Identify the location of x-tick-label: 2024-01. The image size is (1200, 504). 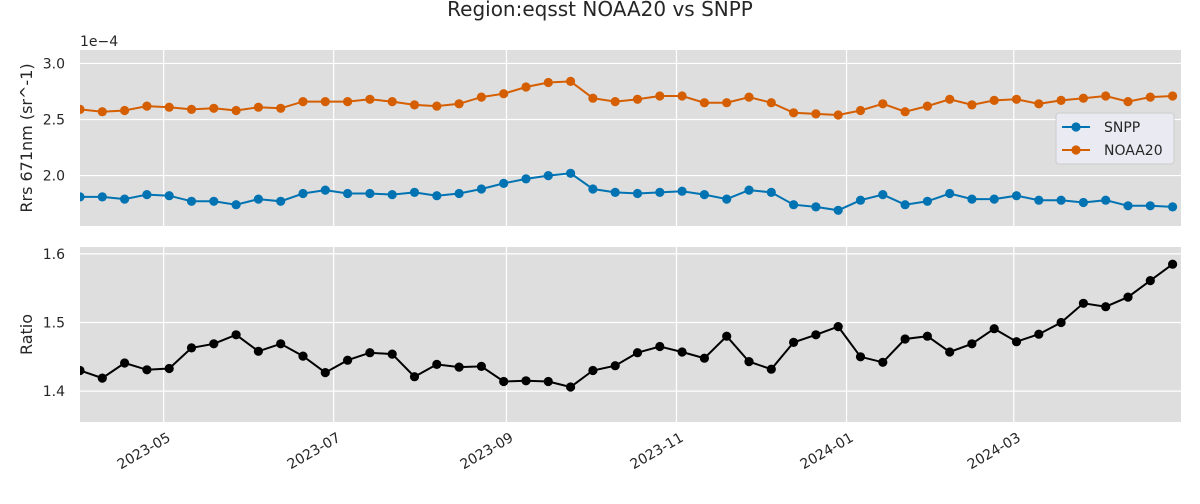
(827, 451).